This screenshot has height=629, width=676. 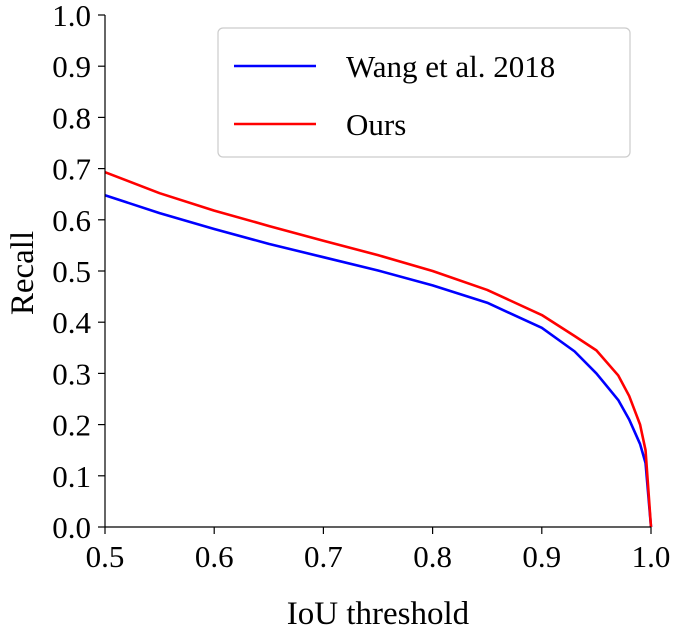 What do you see at coordinates (71, 425) in the screenshot?
I see `y-tick-label: 0.2` at bounding box center [71, 425].